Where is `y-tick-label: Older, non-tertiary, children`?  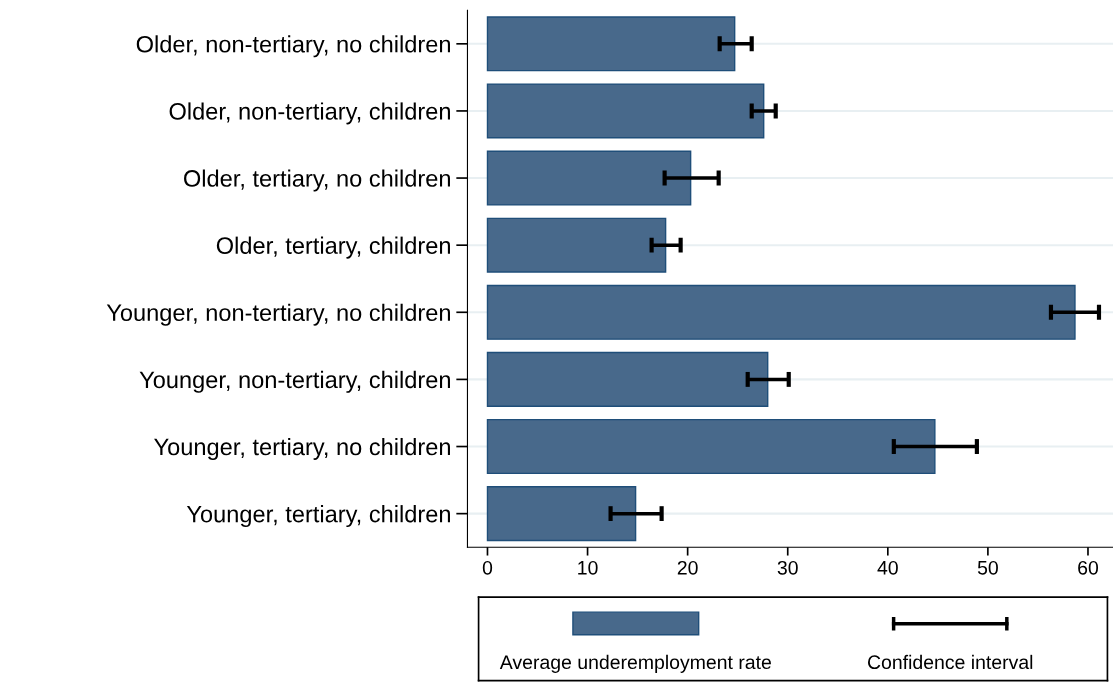
y-tick-label: Older, non-tertiary, children is located at coordinates (309, 113).